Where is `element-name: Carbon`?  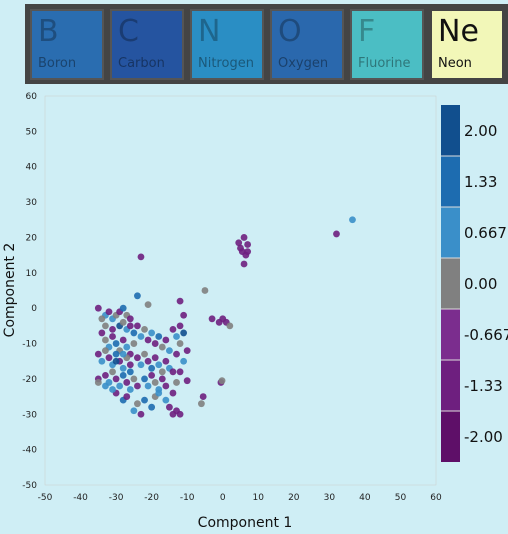 element-name: Carbon is located at coordinates (141, 63).